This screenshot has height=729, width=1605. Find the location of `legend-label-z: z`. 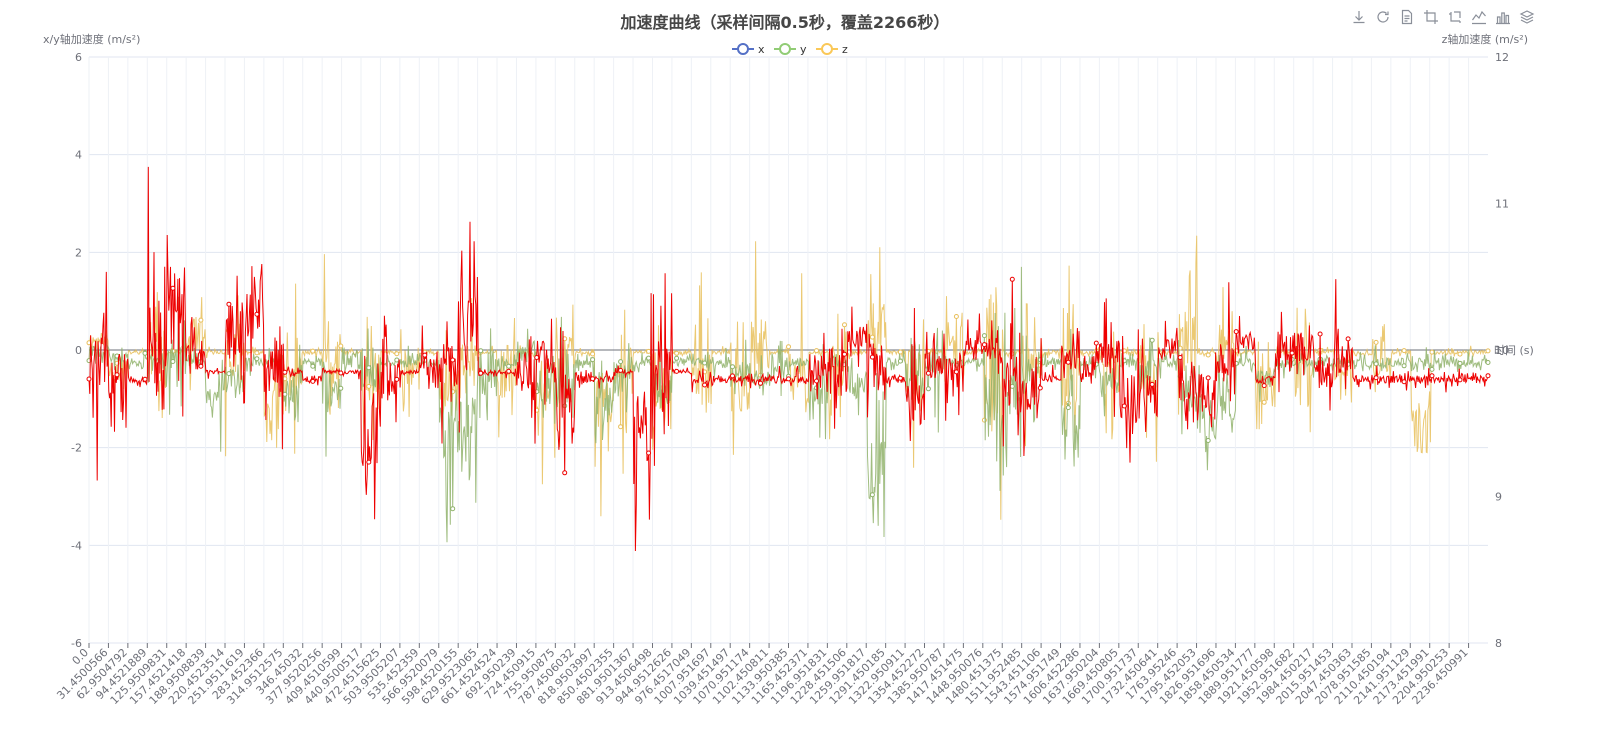

legend-label-z: z is located at coordinates (845, 49).